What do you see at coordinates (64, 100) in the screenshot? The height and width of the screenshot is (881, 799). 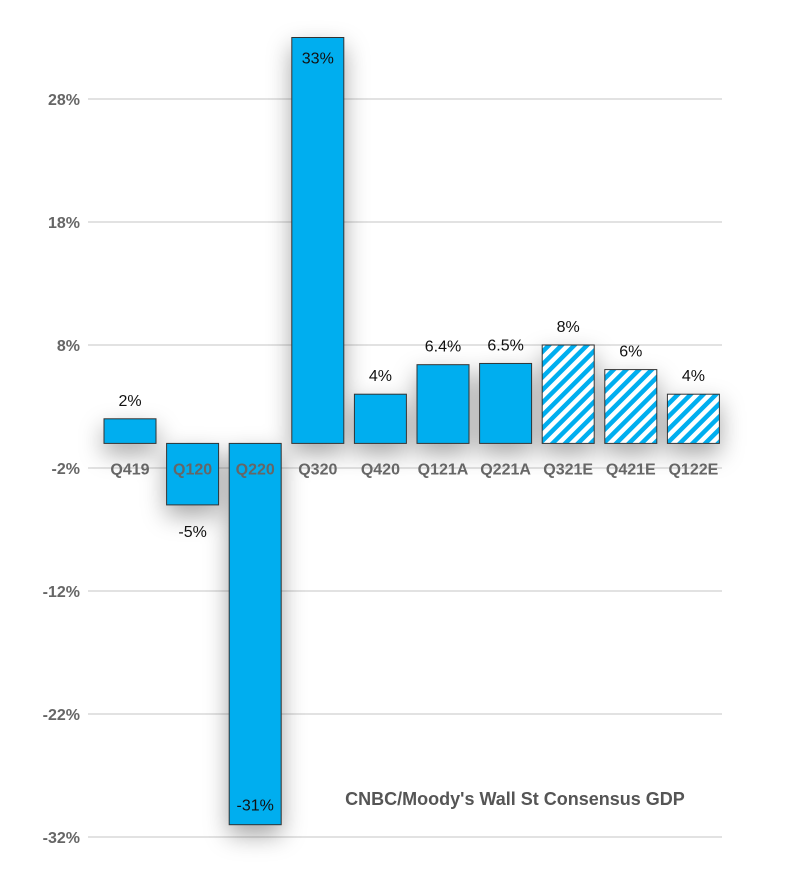 I see `y-tick-label: 28%` at bounding box center [64, 100].